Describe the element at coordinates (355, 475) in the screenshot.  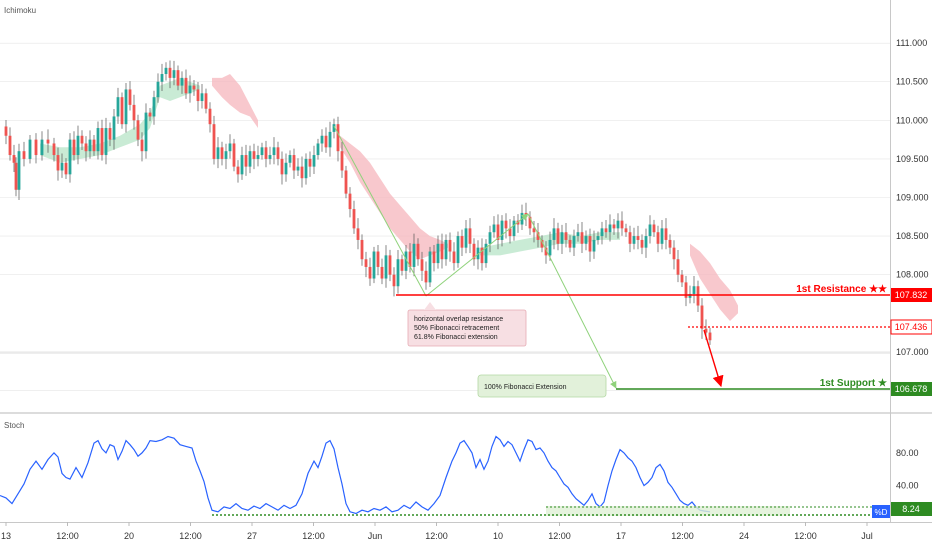
I see `stoch-line` at that location.